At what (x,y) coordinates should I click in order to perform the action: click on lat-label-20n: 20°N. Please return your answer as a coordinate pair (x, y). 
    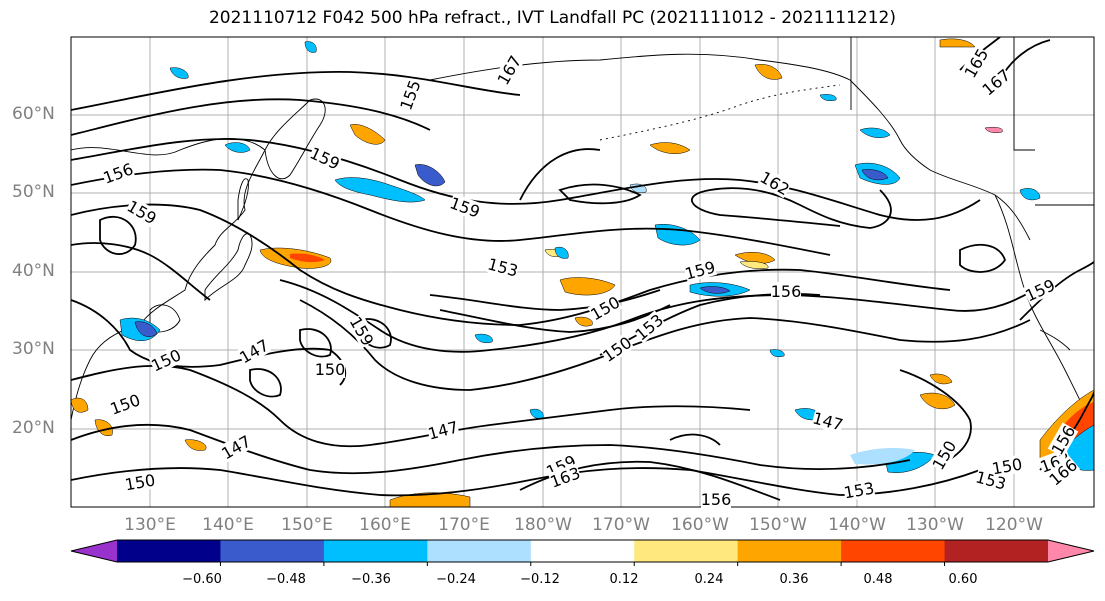
    Looking at the image, I should click on (33, 428).